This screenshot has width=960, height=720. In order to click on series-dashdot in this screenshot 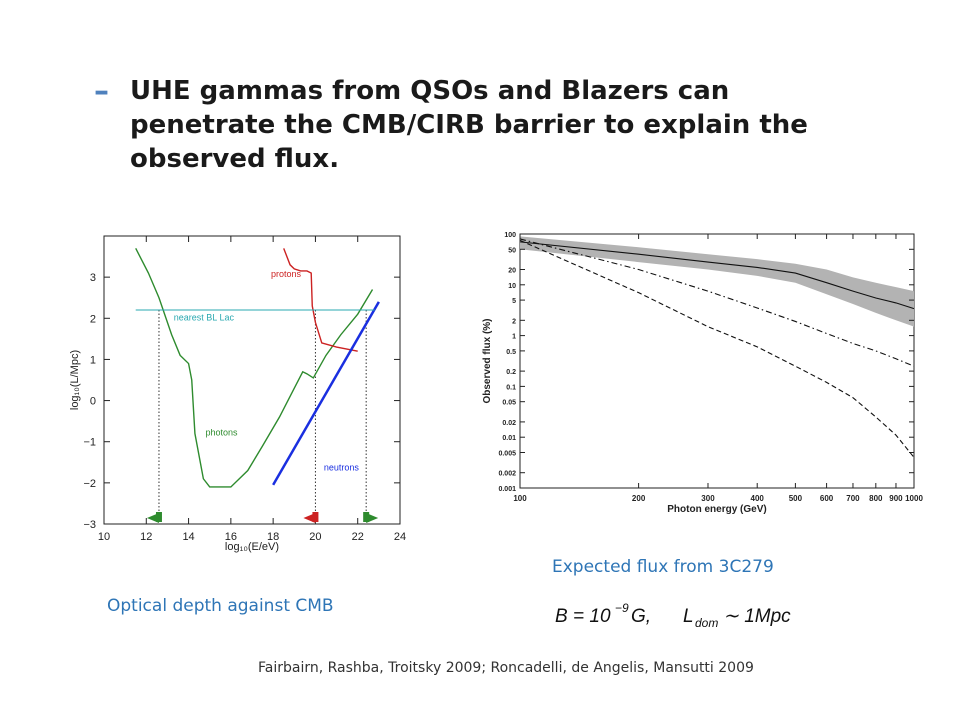, I will do `click(717, 302)`.